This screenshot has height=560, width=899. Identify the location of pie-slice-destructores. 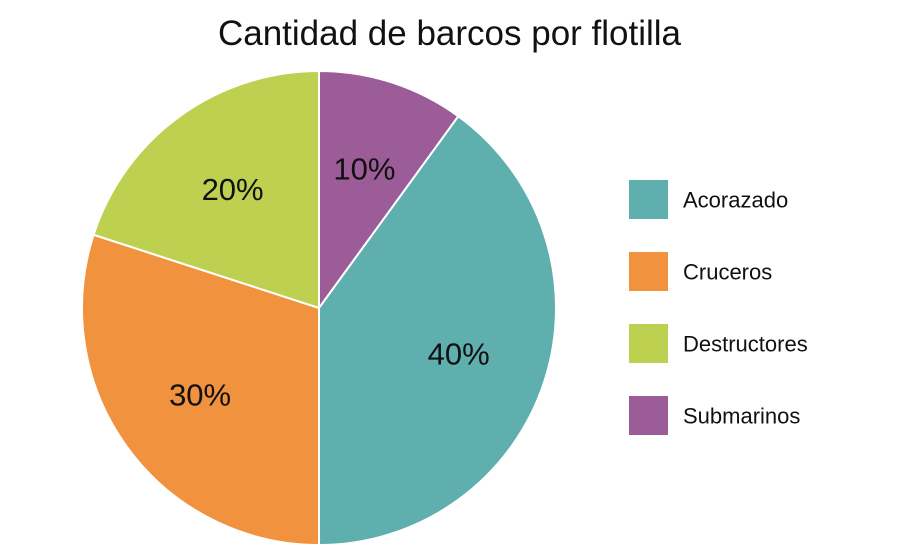
(206, 189).